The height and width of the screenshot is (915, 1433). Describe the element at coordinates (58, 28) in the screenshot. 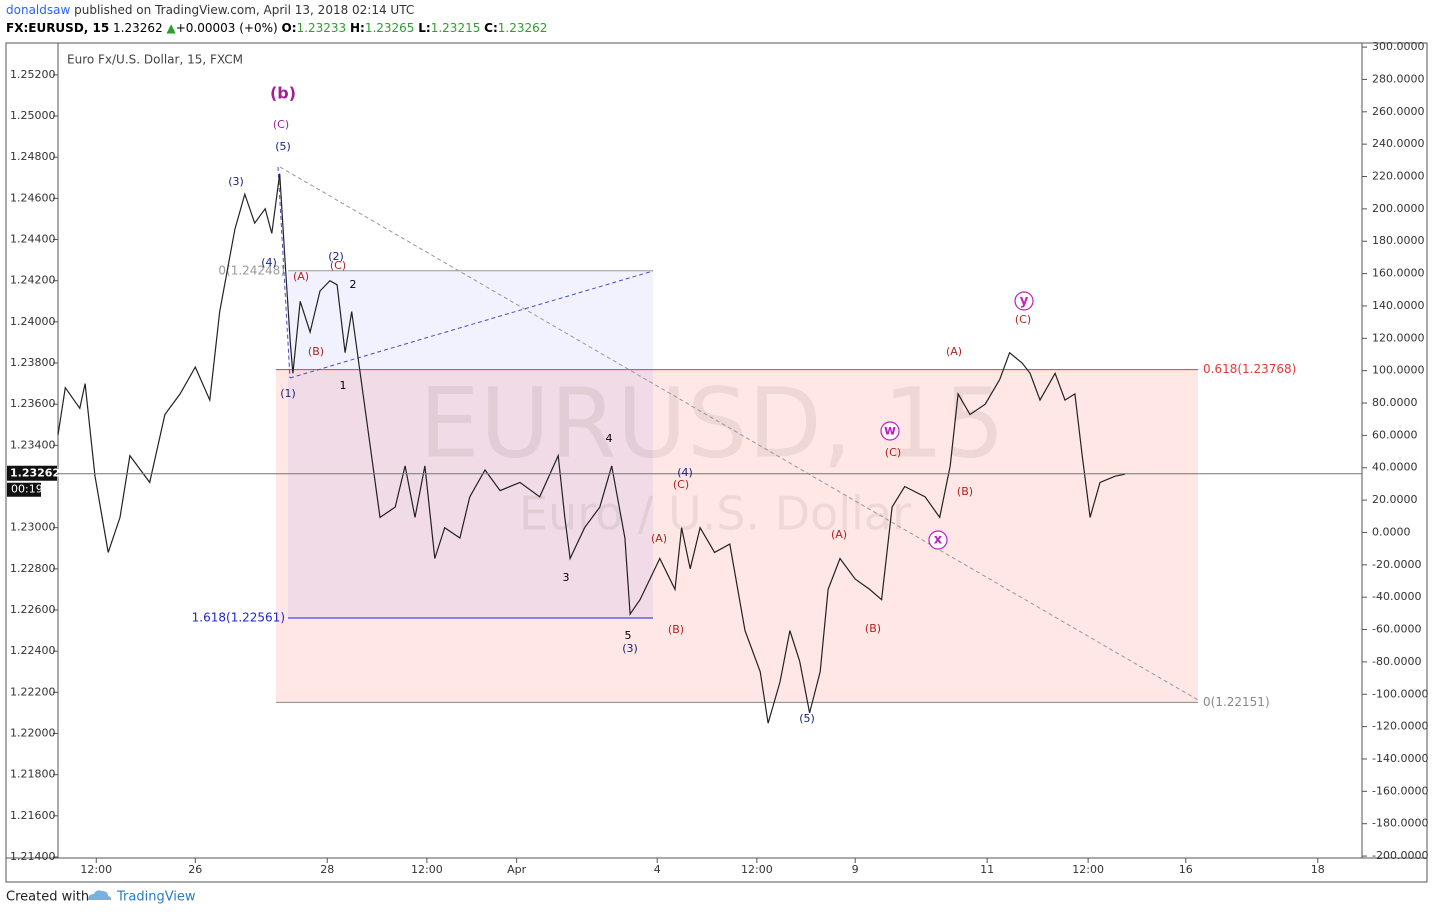

I see `symbol: FX:EURUSD, 15` at that location.